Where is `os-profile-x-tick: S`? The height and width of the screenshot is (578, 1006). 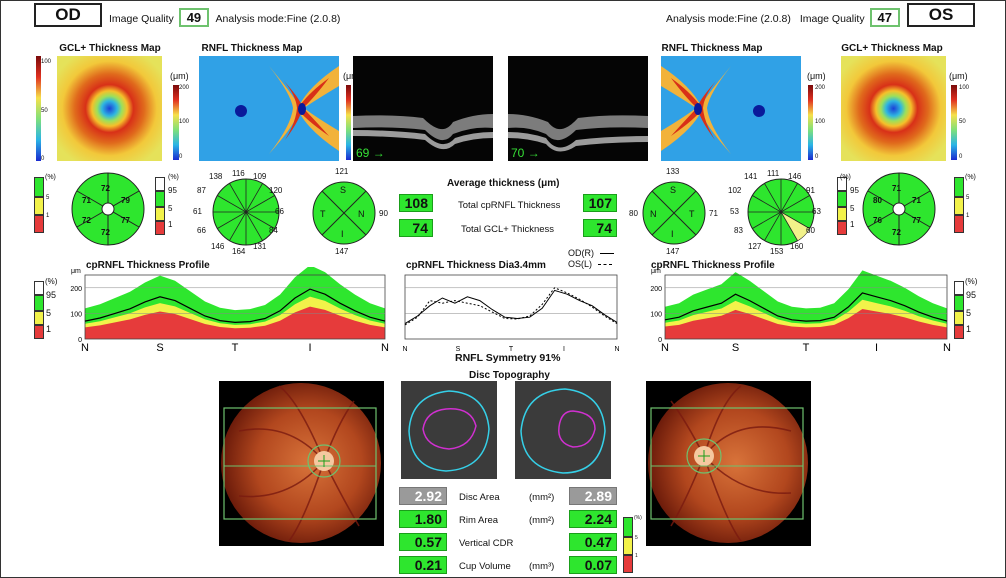 os-profile-x-tick: S is located at coordinates (735, 348).